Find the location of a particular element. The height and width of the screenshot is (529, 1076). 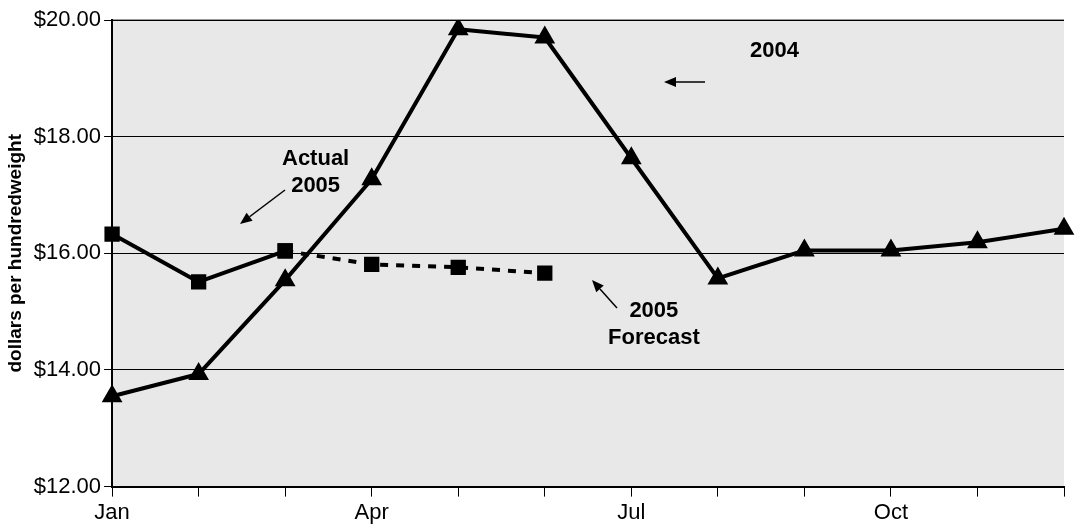

y-tick-label: $20.00 is located at coordinates (67, 19).